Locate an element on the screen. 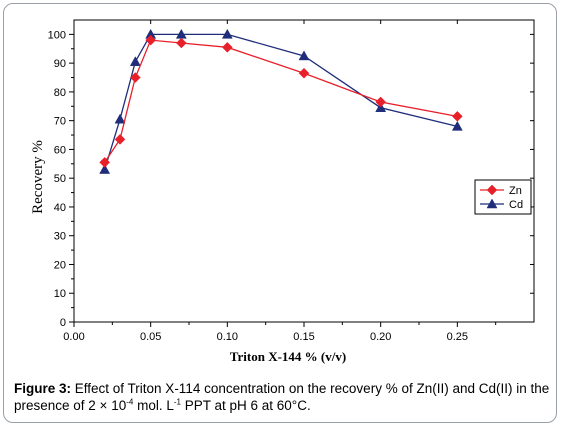 The width and height of the screenshot is (562, 428). y-tick-label: 10 is located at coordinates (60, 294).